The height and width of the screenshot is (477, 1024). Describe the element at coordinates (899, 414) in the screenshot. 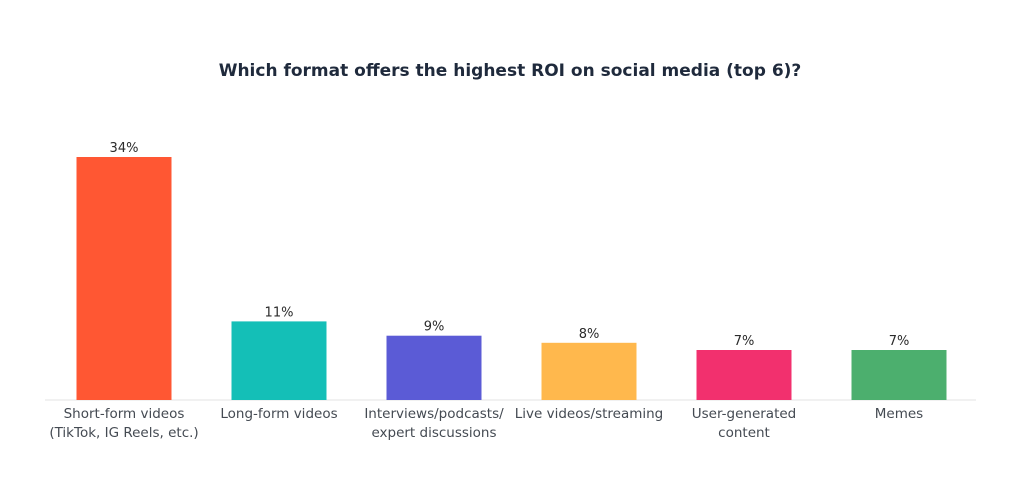

I see `category-label-5: Memes` at that location.